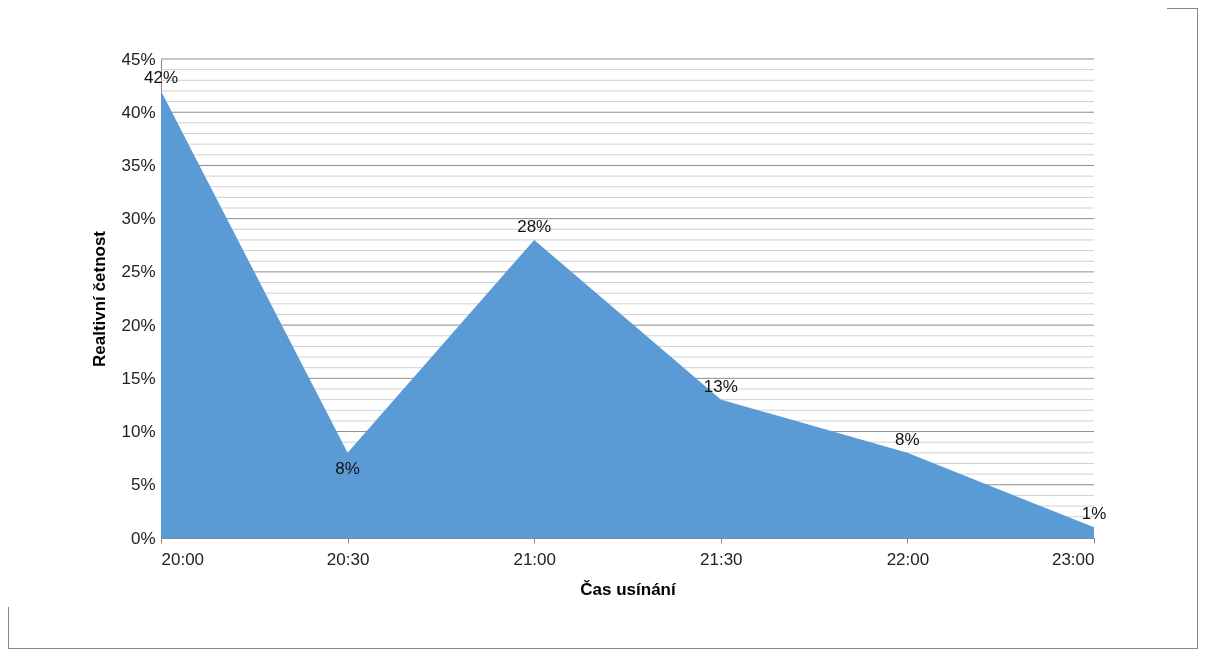 The height and width of the screenshot is (661, 1210). Describe the element at coordinates (908, 559) in the screenshot. I see `x-tick-label: 22:00` at that location.